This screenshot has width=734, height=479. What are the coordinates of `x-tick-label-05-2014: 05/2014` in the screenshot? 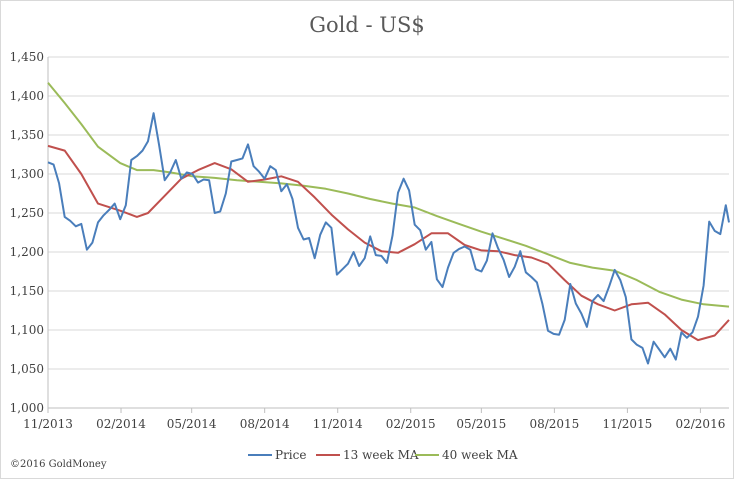 It's located at (192, 424).